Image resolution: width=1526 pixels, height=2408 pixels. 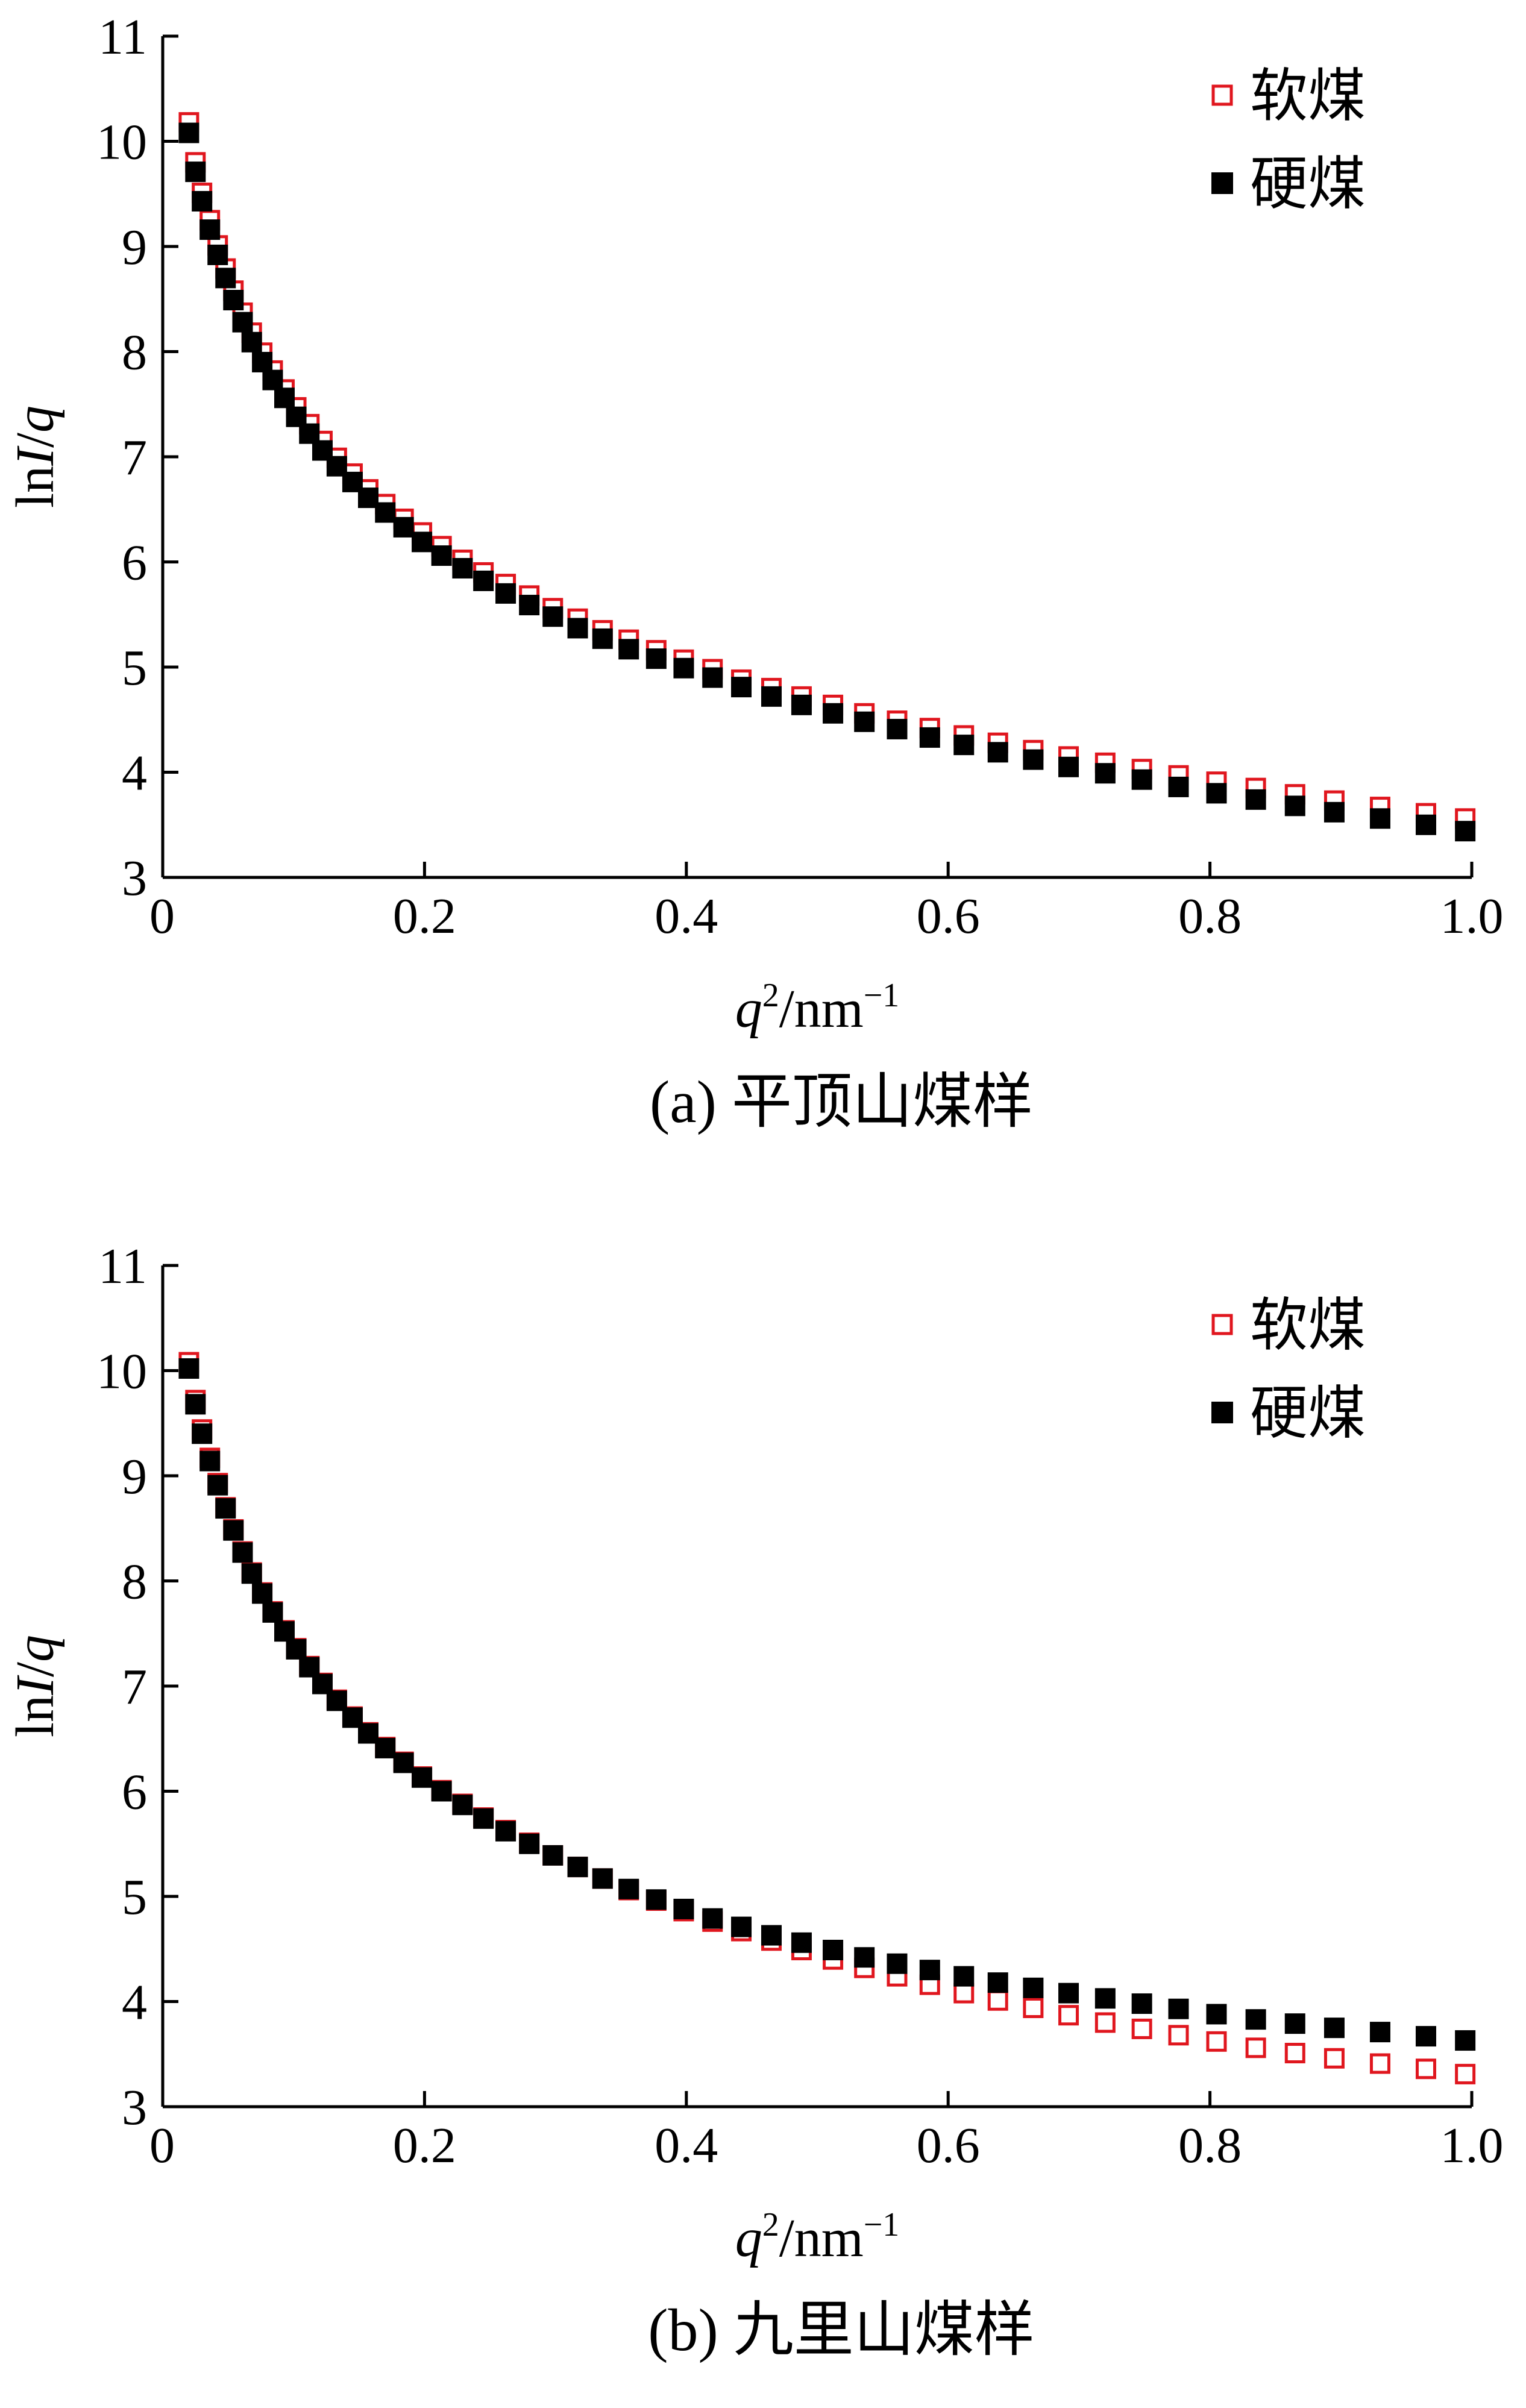 What do you see at coordinates (425, 2146) in the screenshot?
I see `x-tick-label: 0.2` at bounding box center [425, 2146].